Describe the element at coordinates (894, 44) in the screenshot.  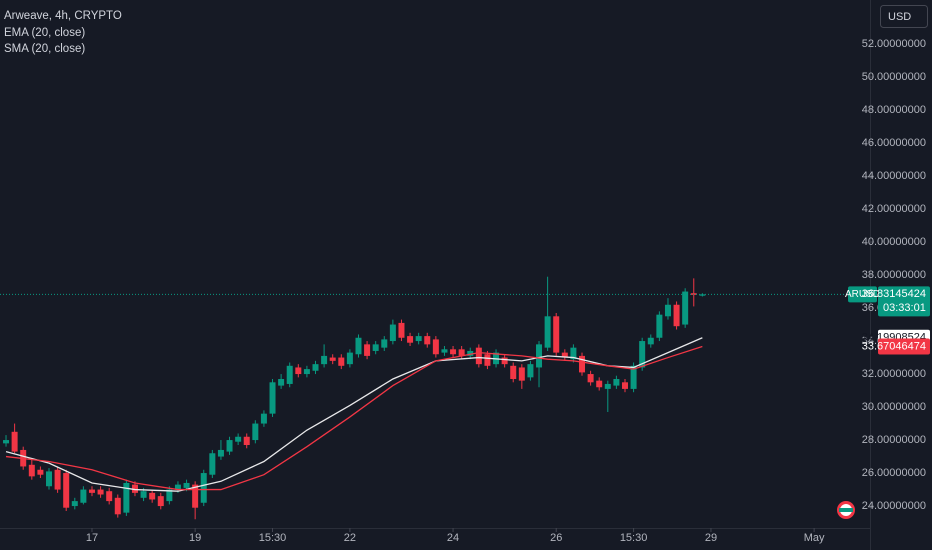
I see `y-tick-label: 52.00000000` at that location.